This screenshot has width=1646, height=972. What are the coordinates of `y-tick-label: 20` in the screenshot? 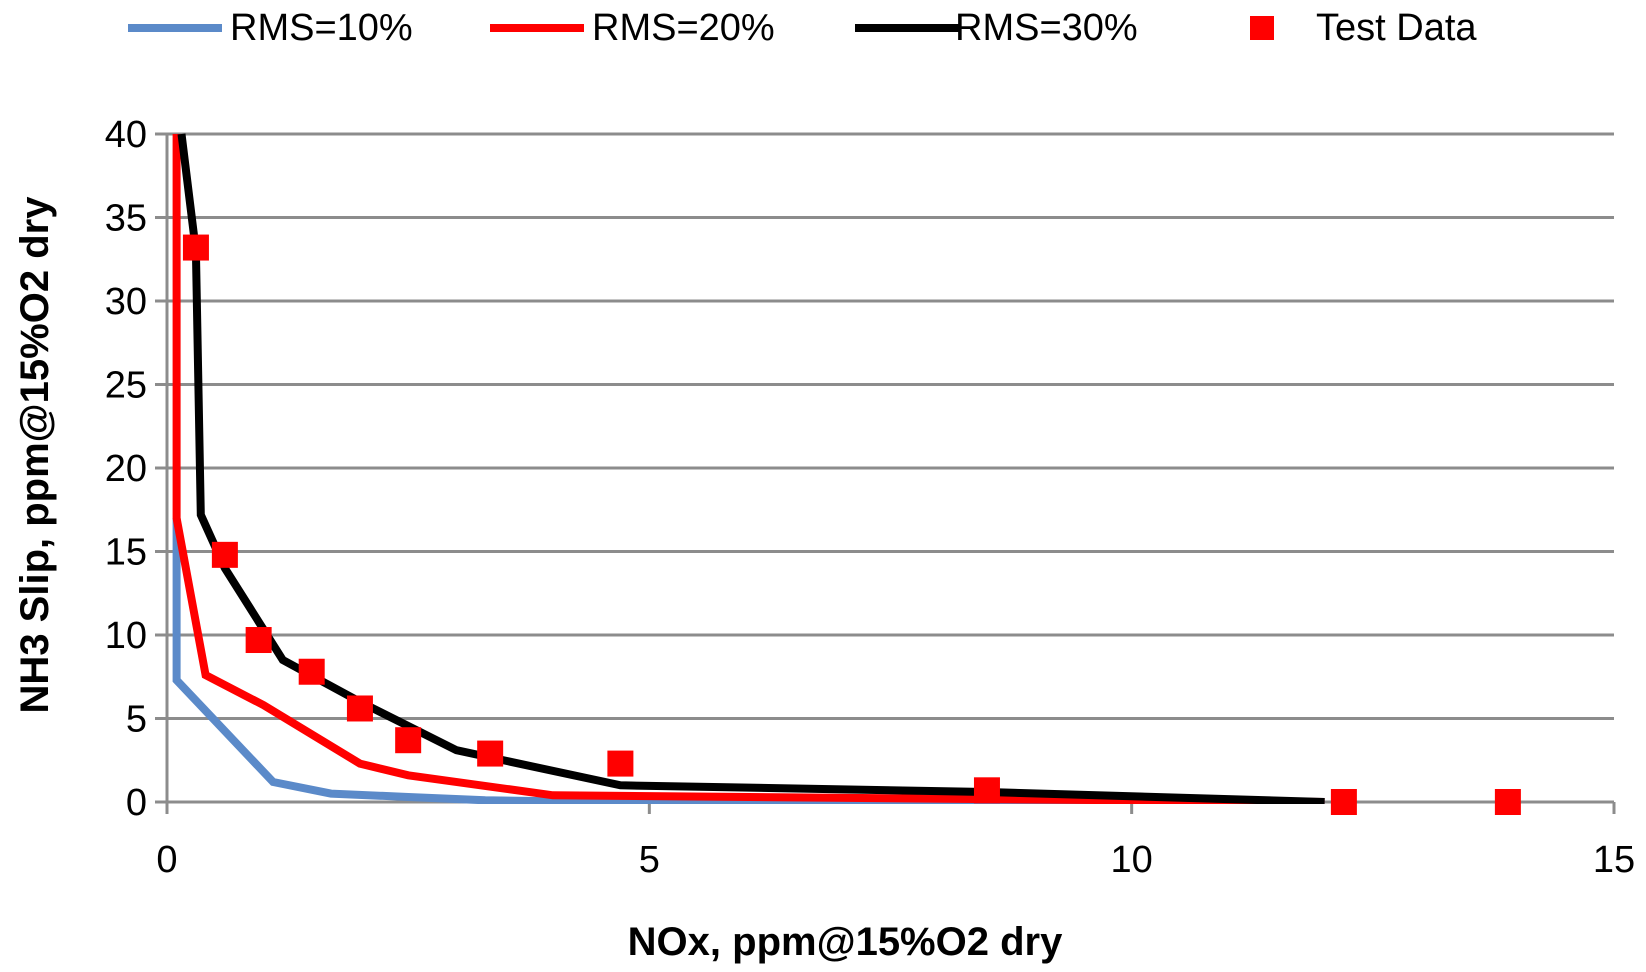 It's located at (126, 469).